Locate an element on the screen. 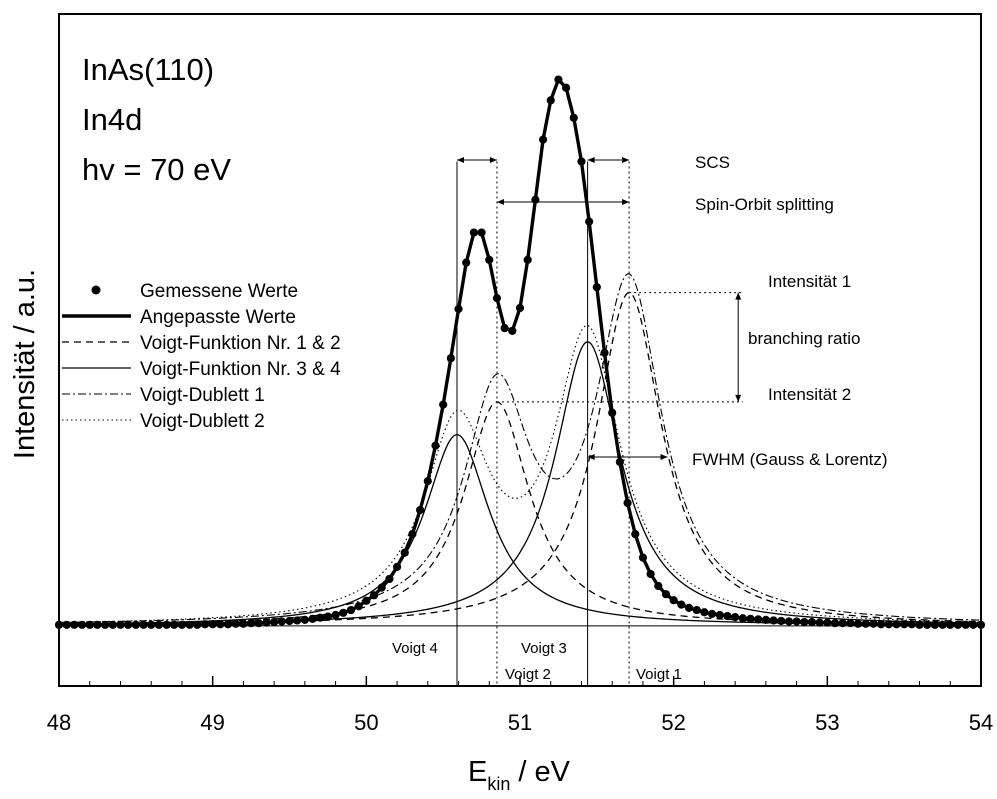 The width and height of the screenshot is (997, 799). x-axis-label: Ekin / eV is located at coordinates (519, 775).